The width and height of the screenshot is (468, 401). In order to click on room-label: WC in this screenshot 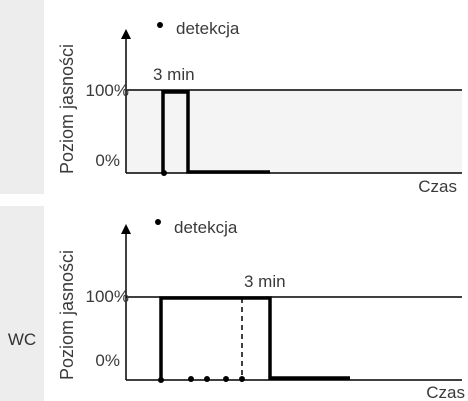, I will do `click(22, 339)`.